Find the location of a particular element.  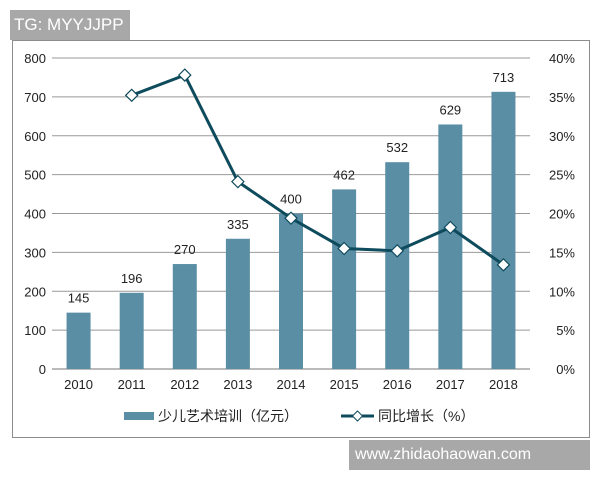

x-tick-label: 2011 is located at coordinates (132, 384).